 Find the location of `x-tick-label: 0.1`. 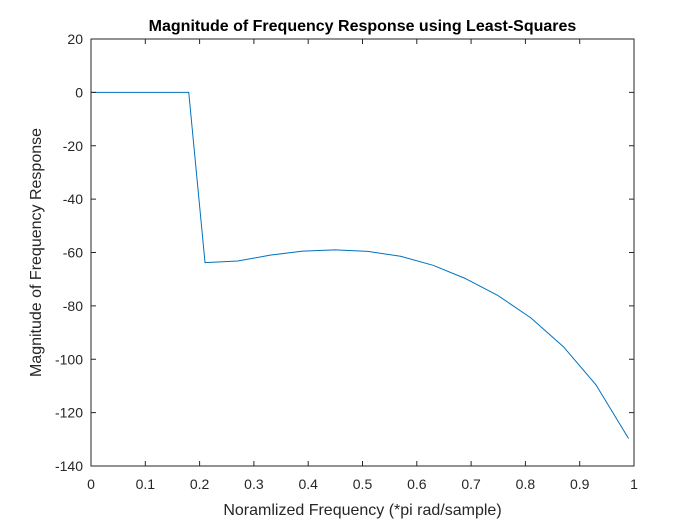

x-tick-label: 0.1 is located at coordinates (146, 484).